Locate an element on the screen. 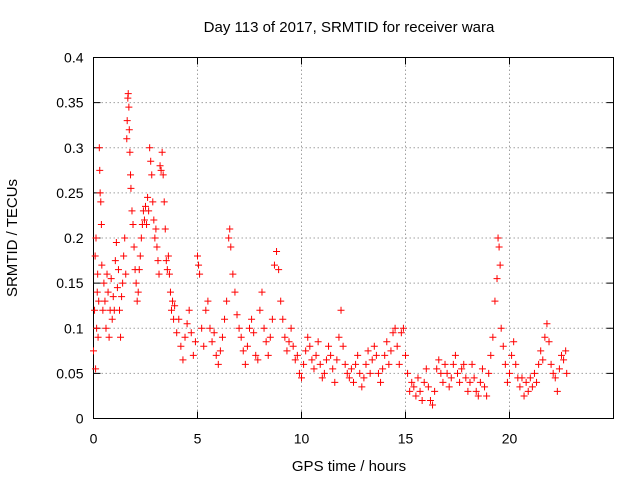 The width and height of the screenshot is (640, 480). y-tick-label: 0 is located at coordinates (80, 419).